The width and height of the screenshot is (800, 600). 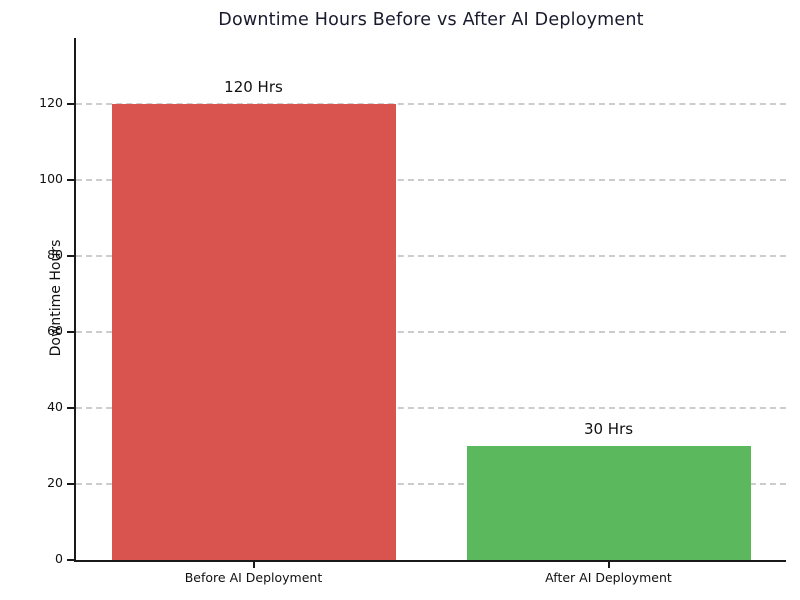 I want to click on bar-value-label-1: 30 Hrs, so click(x=608, y=429).